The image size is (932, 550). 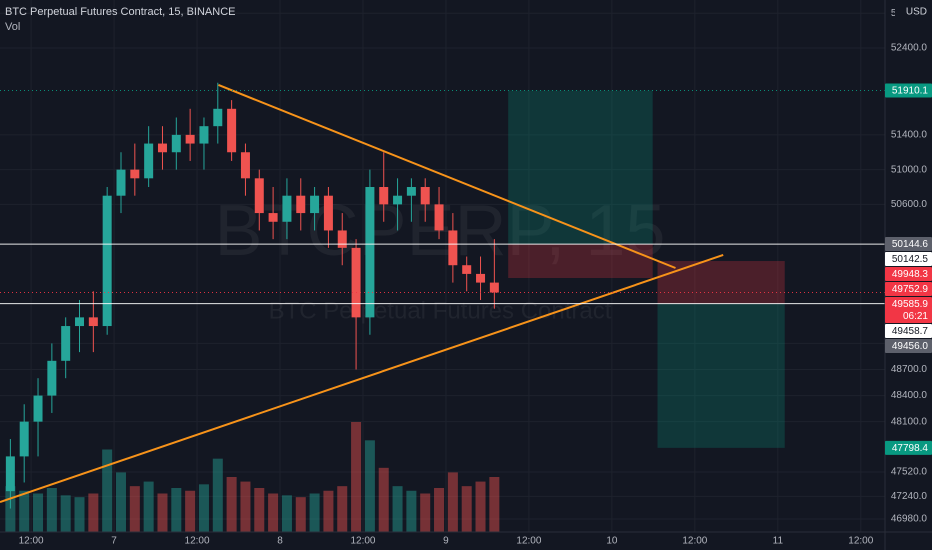 What do you see at coordinates (440, 310) in the screenshot?
I see `watermark-subtitle: BTC Perpetual Futures Contract` at bounding box center [440, 310].